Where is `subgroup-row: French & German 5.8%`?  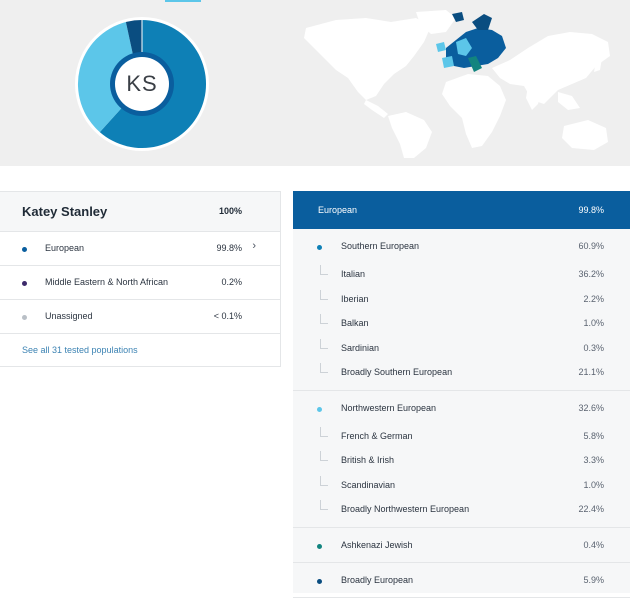
subgroup-row: French & German 5.8% is located at coordinates (461, 437).